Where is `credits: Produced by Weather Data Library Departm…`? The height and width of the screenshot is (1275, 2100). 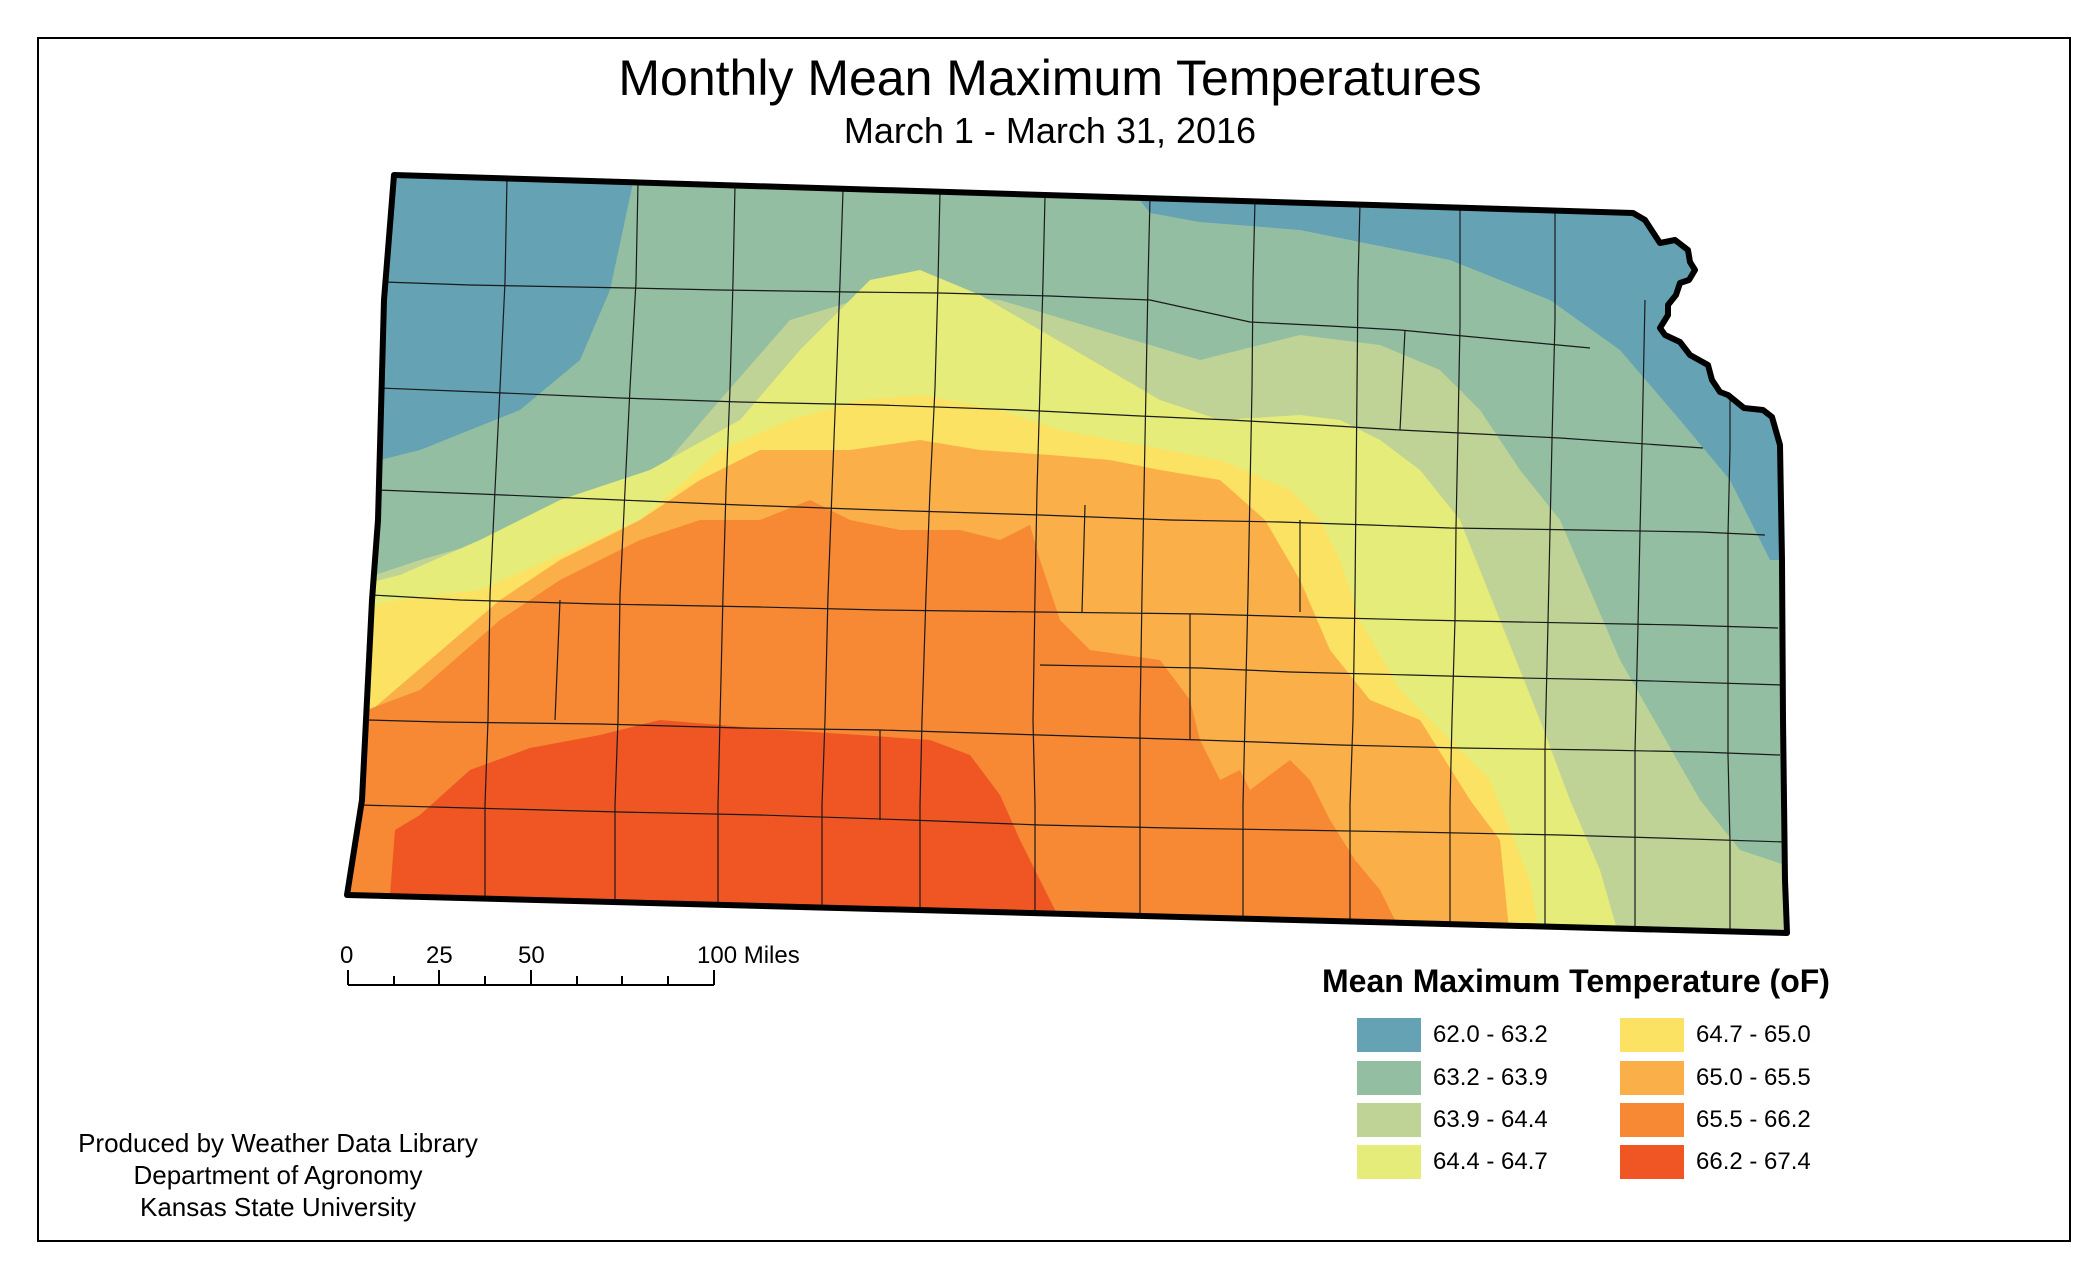 credits: Produced by Weather Data Library Departm… is located at coordinates (278, 1175).